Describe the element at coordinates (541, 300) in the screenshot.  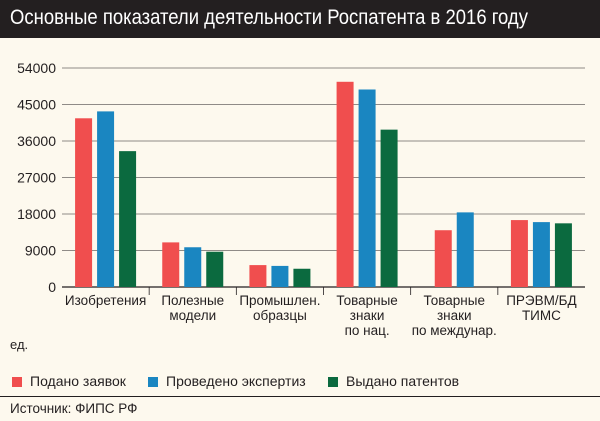
I see `x-category-label-line: ПРЭВМ/БД` at that location.